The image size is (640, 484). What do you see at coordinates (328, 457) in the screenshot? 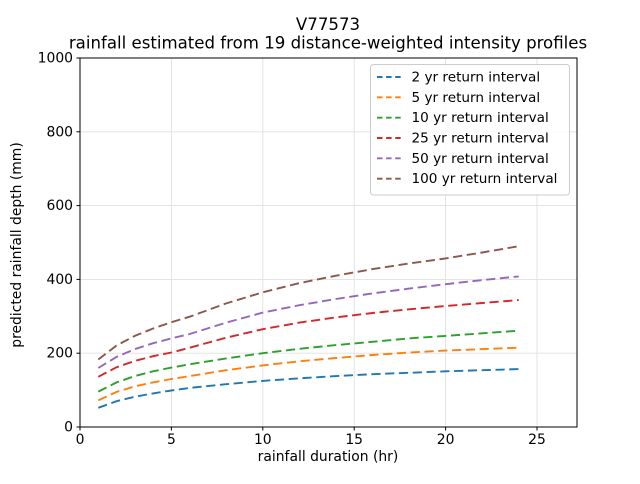
I see `x-axis-label: rainfall duration (hr)` at bounding box center [328, 457].